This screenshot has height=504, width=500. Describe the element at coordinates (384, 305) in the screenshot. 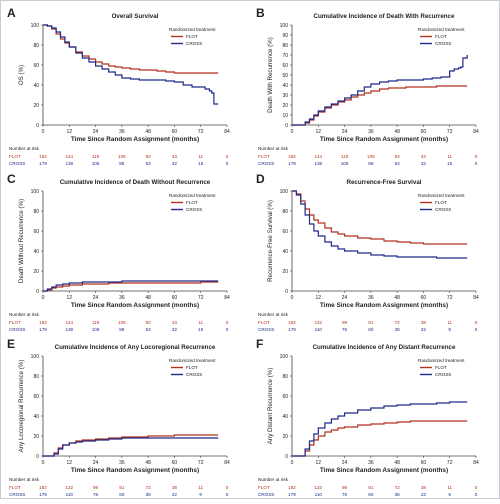

I see `x-axis-label: Time Since Random Assignment (months)` at that location.